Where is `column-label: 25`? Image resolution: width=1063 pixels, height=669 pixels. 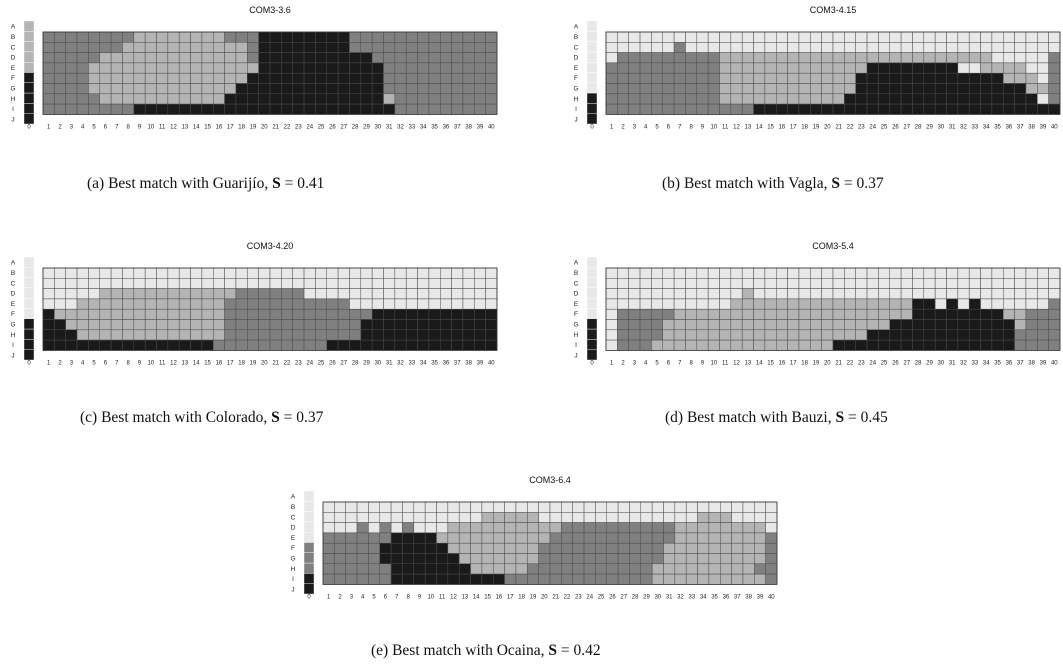
column-label: 25 is located at coordinates (321, 127).